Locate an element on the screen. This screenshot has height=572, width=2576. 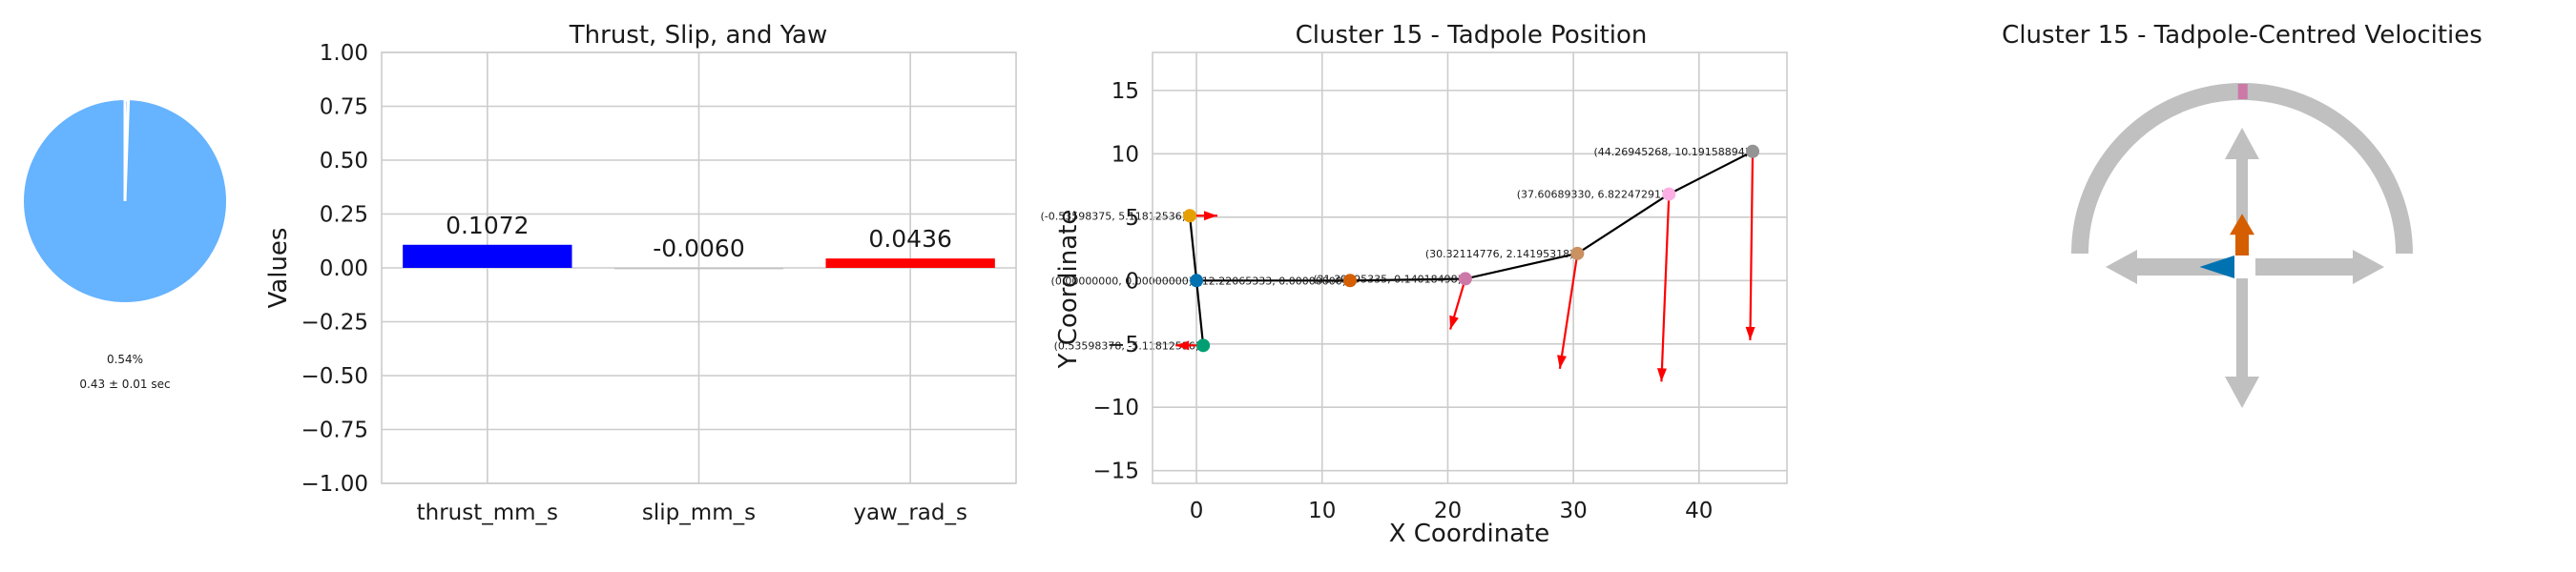
position-x-tick-label: 30 is located at coordinates (1573, 511).